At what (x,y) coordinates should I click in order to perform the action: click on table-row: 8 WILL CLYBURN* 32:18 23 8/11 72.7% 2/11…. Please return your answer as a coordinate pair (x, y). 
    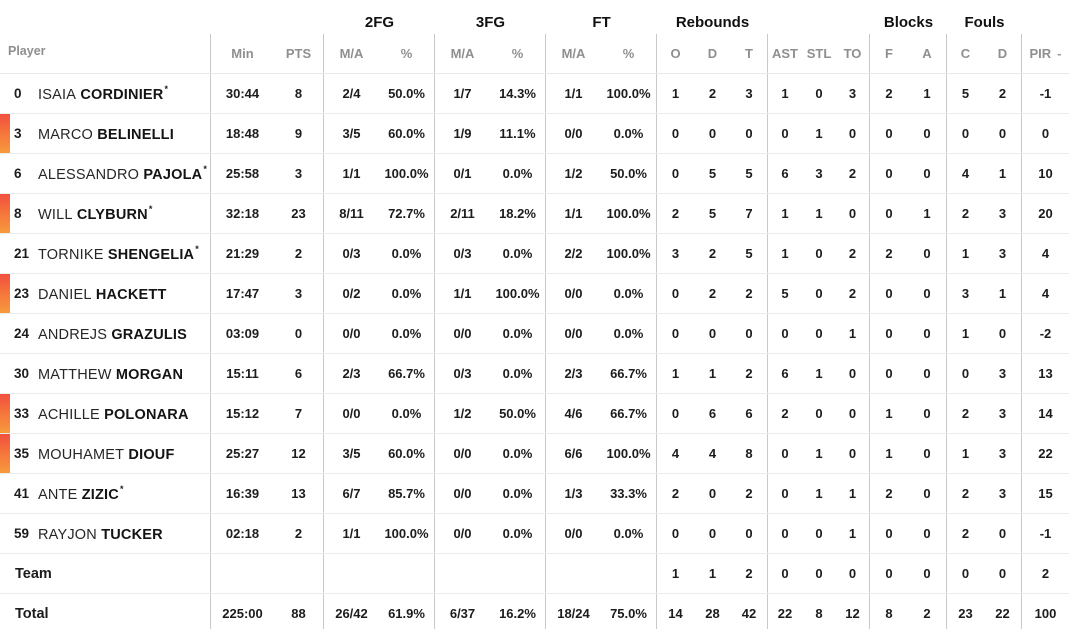
    Looking at the image, I should click on (534, 214).